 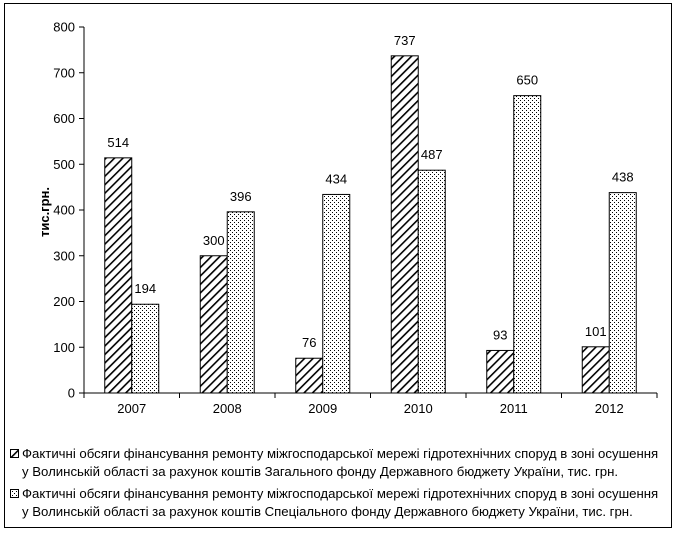 What do you see at coordinates (527, 80) in the screenshot?
I see `data-label: 650` at bounding box center [527, 80].